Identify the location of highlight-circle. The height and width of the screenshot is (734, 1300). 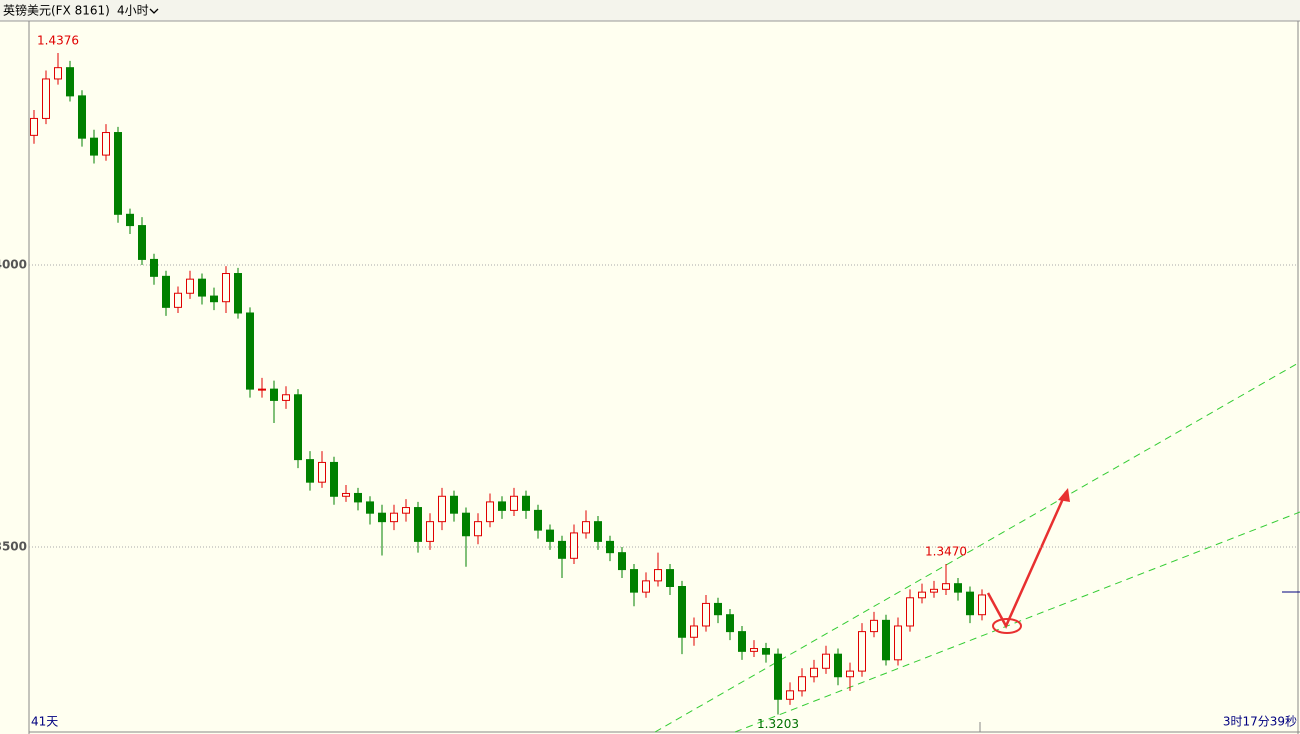
(1007, 626).